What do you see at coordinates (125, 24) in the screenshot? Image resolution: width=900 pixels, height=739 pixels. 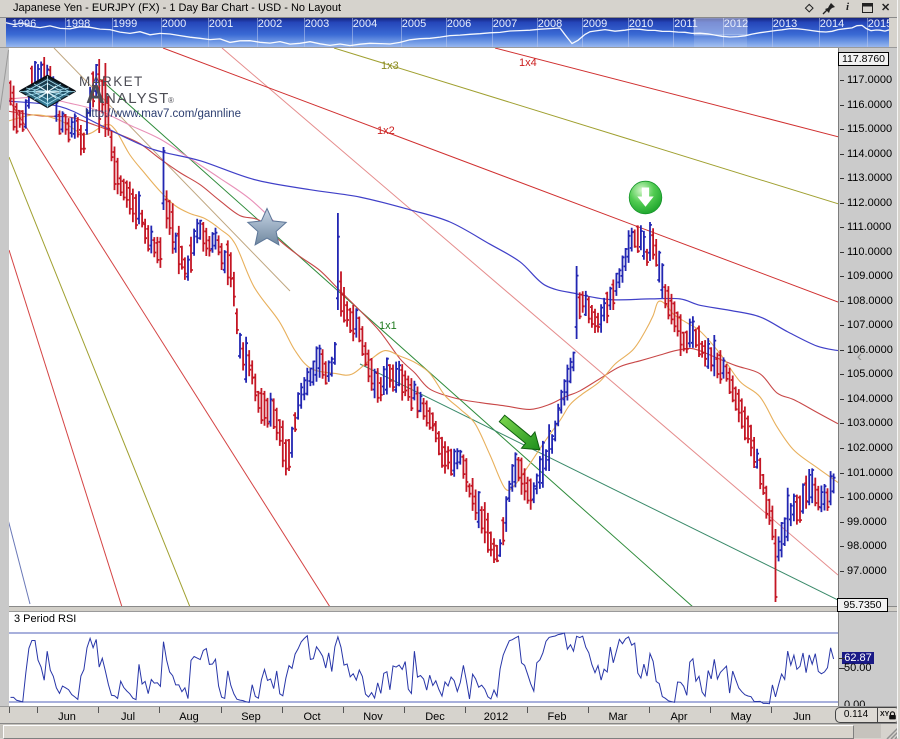 I see `svg-text: 1999` at bounding box center [125, 24].